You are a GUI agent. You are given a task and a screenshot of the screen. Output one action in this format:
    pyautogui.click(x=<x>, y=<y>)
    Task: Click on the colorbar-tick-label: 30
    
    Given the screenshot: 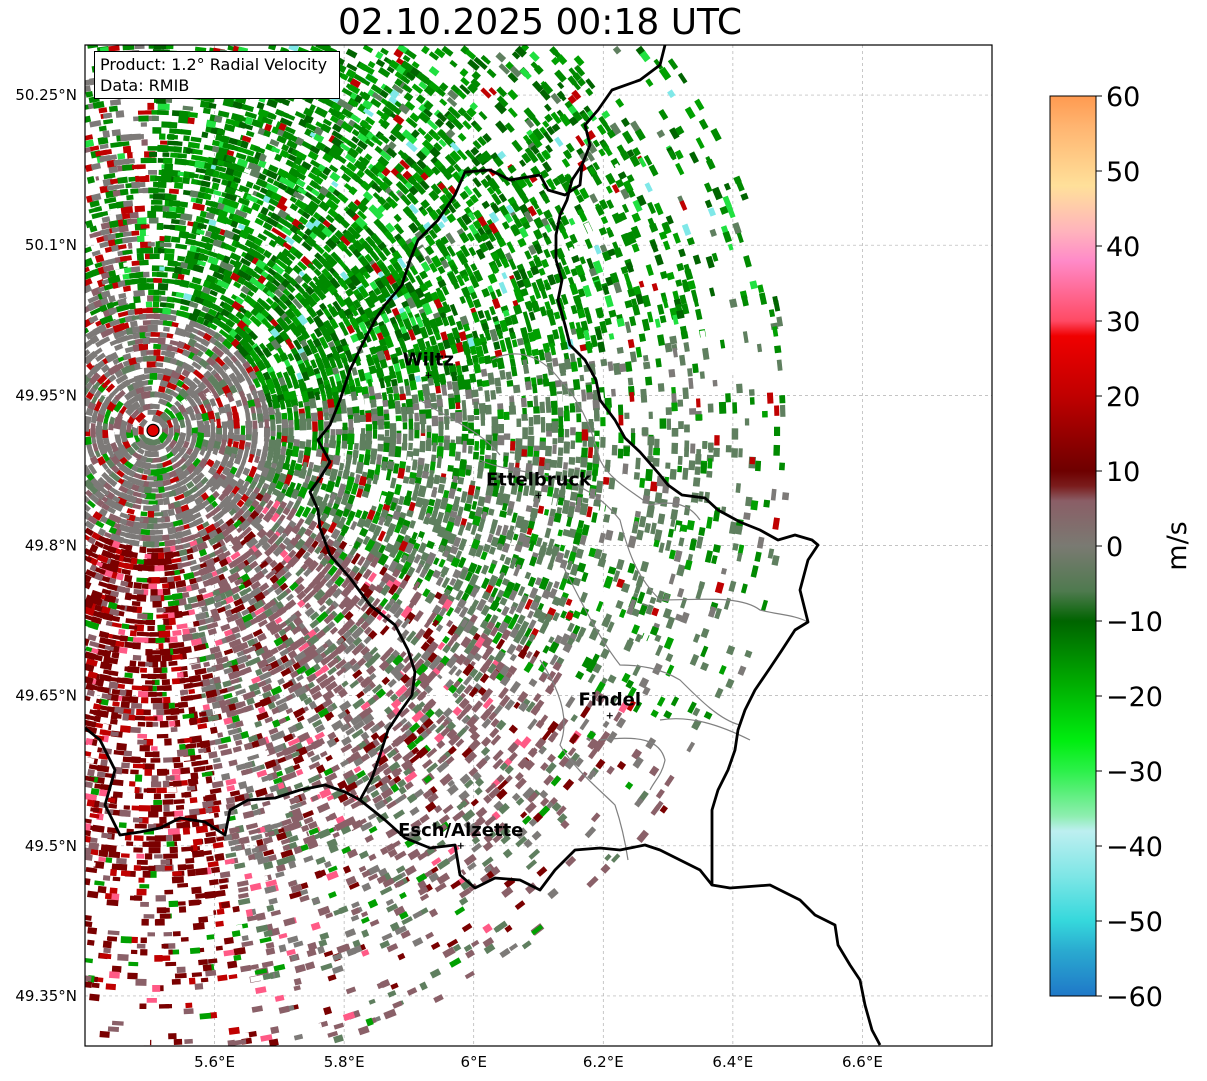 What is the action you would take?
    pyautogui.click(x=1123, y=322)
    